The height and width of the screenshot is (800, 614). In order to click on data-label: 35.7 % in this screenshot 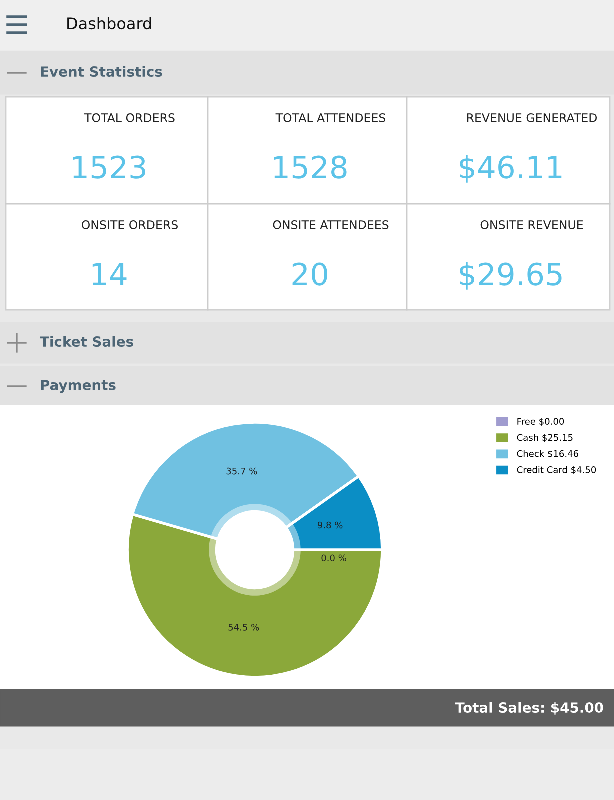, I will do `click(242, 471)`.